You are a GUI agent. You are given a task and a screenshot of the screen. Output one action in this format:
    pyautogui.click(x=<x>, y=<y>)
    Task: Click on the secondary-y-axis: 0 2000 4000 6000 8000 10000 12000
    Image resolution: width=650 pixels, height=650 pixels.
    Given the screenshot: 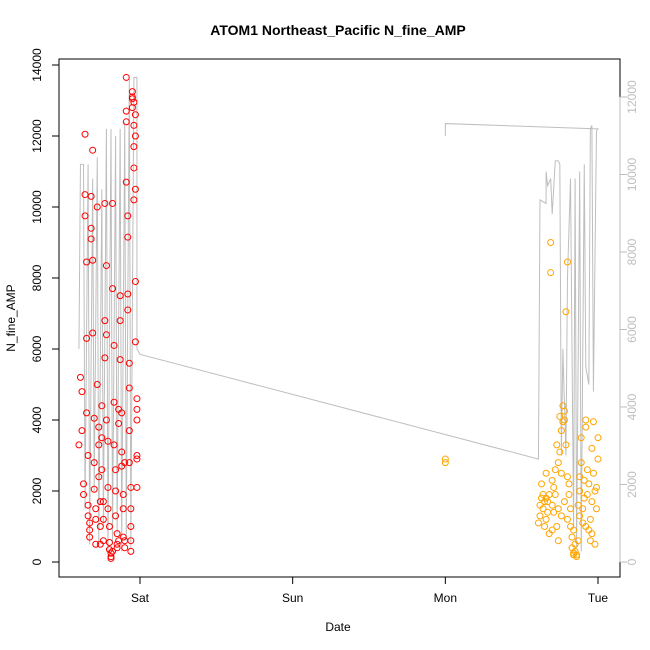 What is the action you would take?
    pyautogui.click(x=629, y=322)
    